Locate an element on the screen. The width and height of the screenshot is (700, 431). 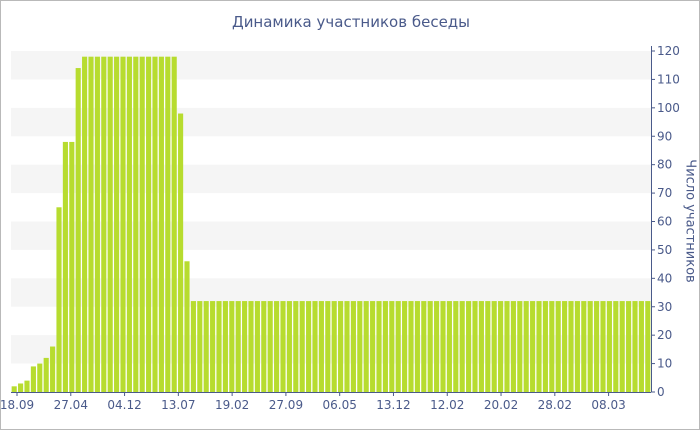
x-tick-label: 19.02 is located at coordinates (232, 405).